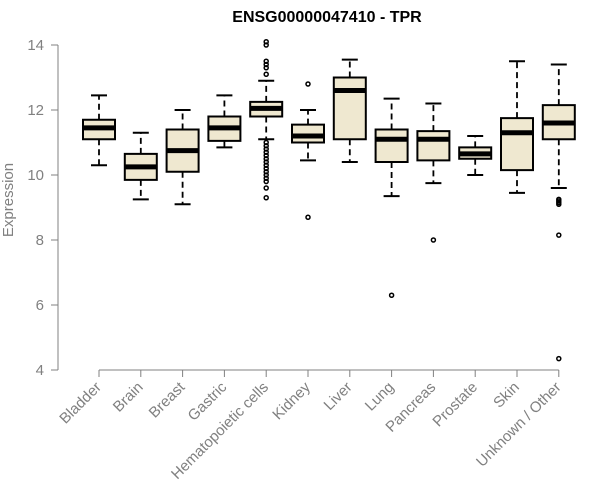 This screenshot has height=500, width=600. I want to click on x-tick-label: Lung, so click(380, 397).